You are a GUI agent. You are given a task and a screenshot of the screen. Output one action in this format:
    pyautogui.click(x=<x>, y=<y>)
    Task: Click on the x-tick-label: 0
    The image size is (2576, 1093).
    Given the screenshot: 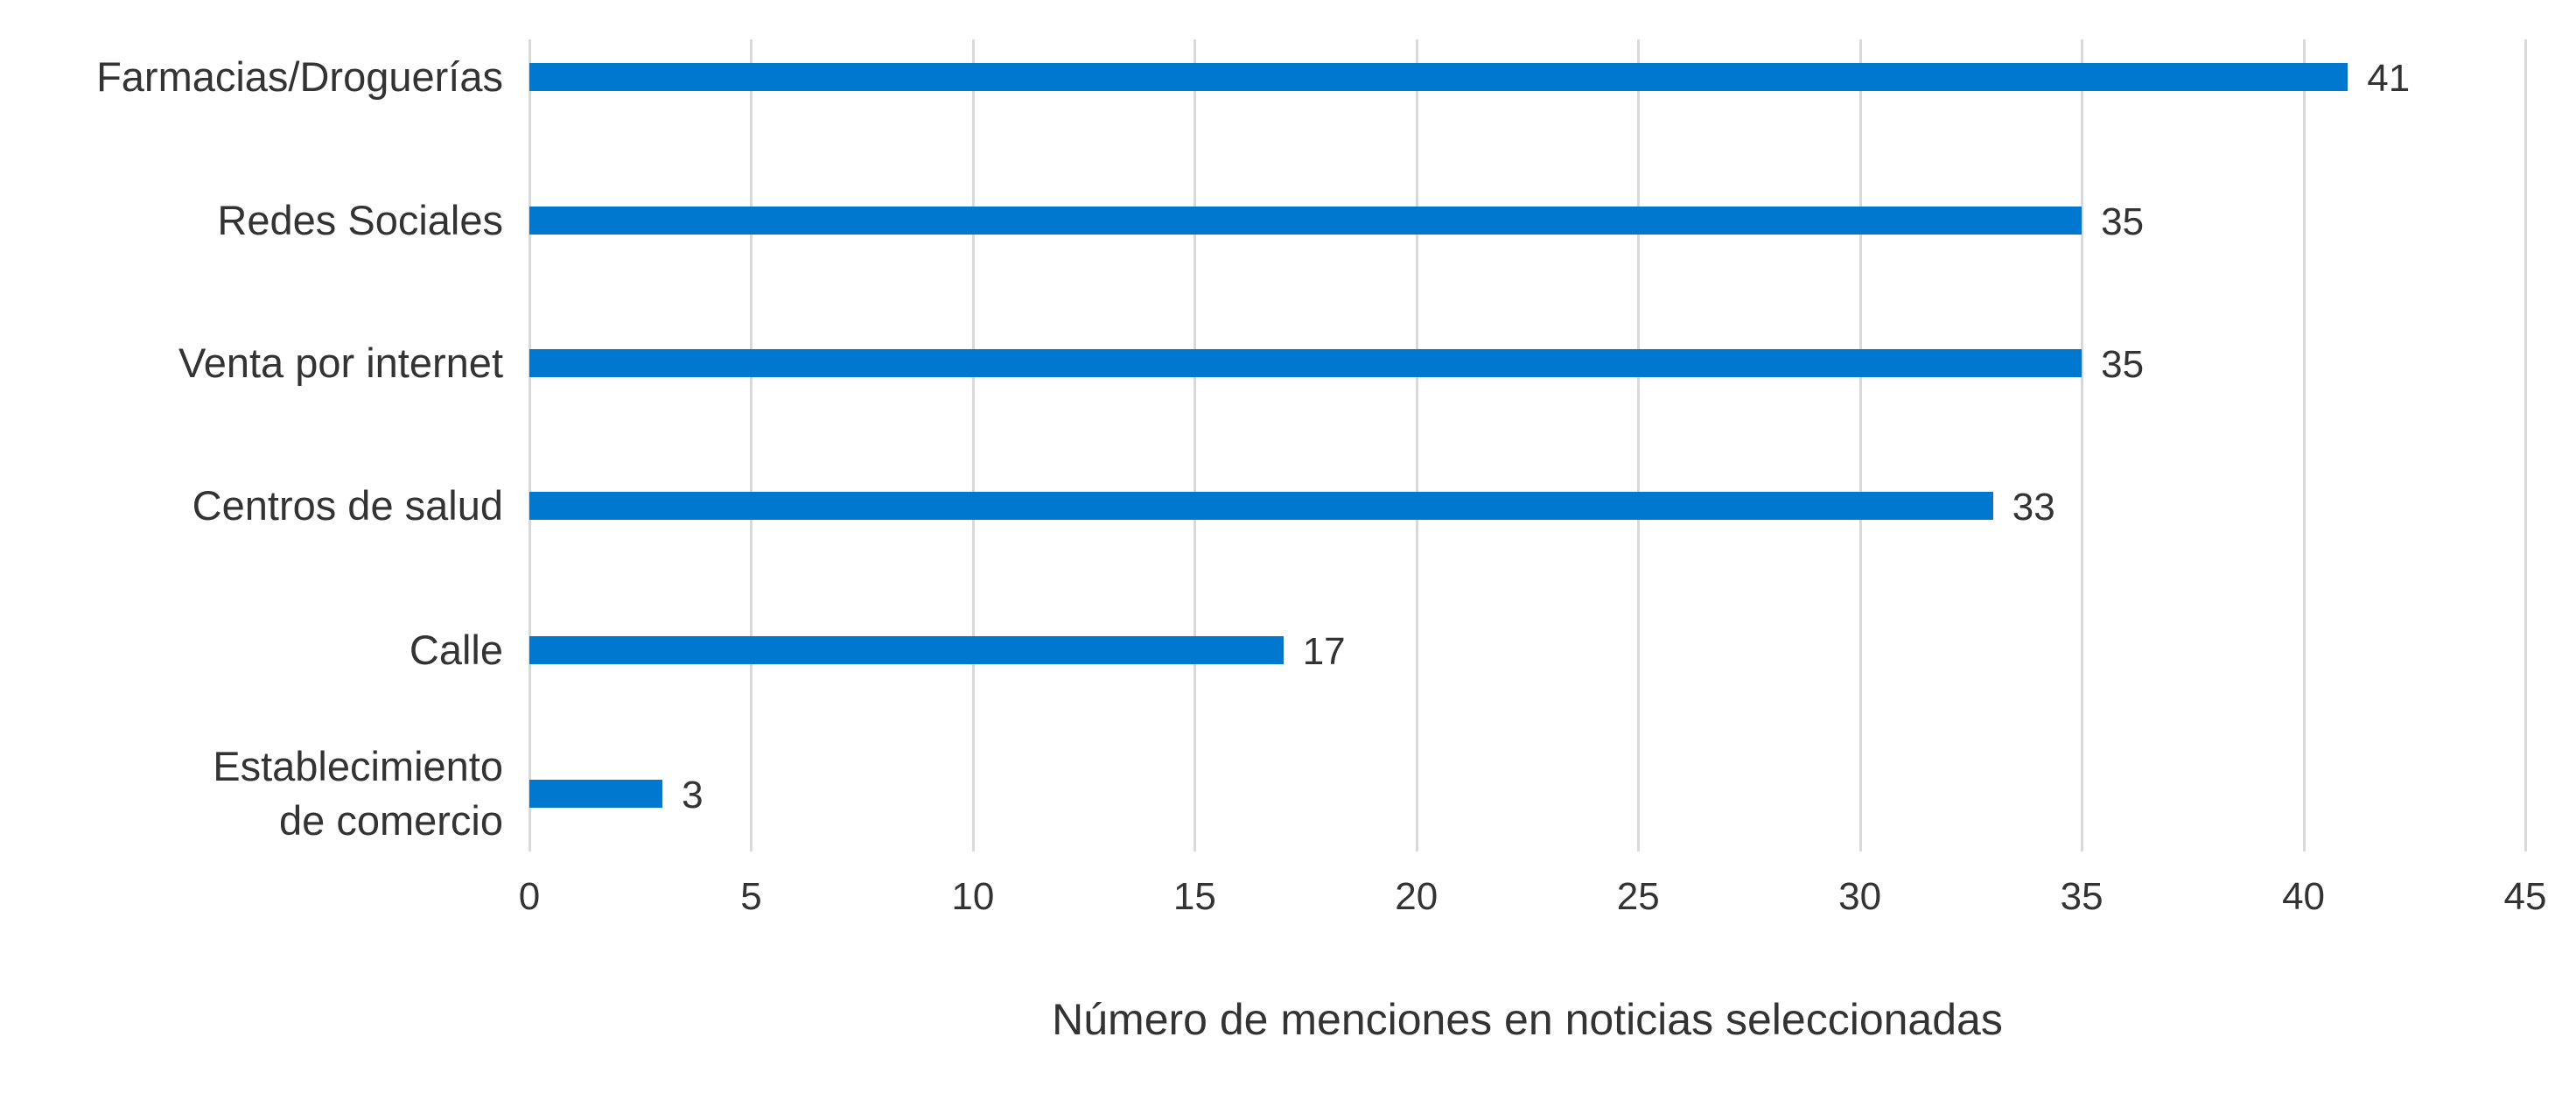 What is the action you would take?
    pyautogui.click(x=529, y=896)
    